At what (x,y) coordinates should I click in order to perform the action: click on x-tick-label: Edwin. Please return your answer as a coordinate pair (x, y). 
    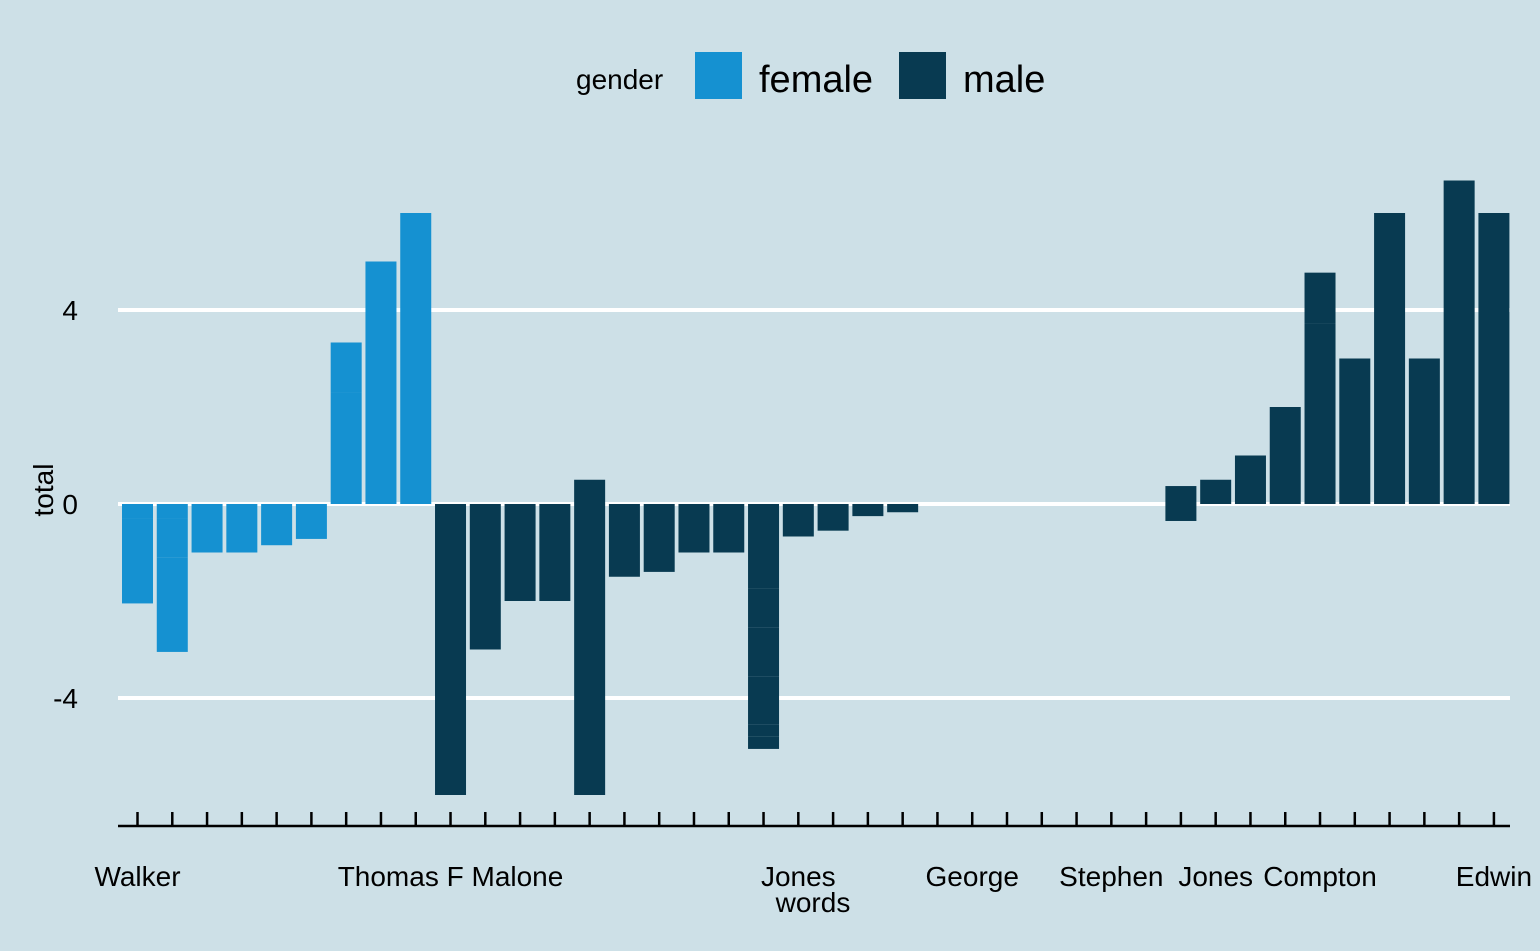
    Looking at the image, I should click on (1494, 876).